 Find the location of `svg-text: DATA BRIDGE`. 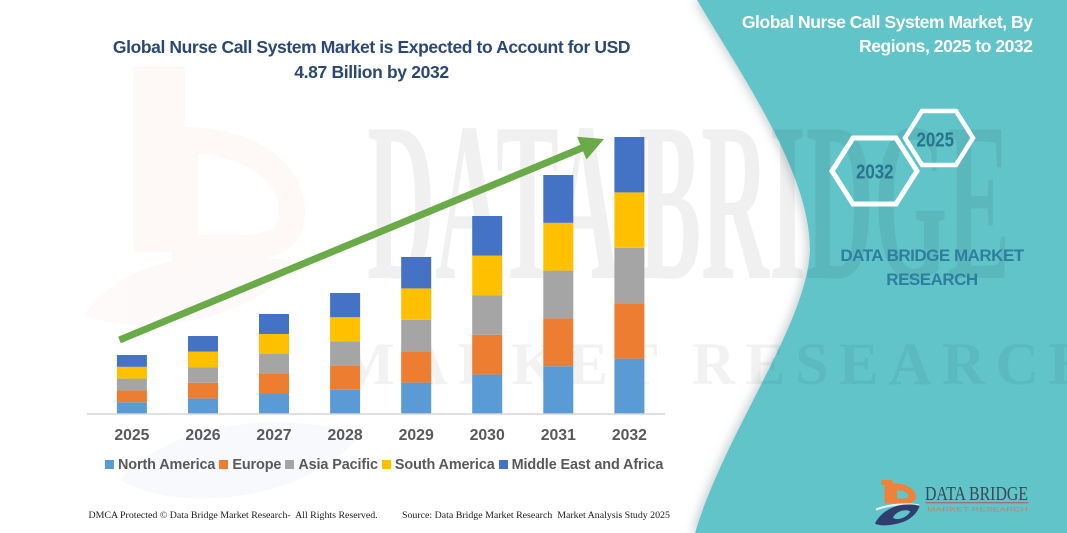

svg-text: DATA BRIDGE is located at coordinates (976, 494).